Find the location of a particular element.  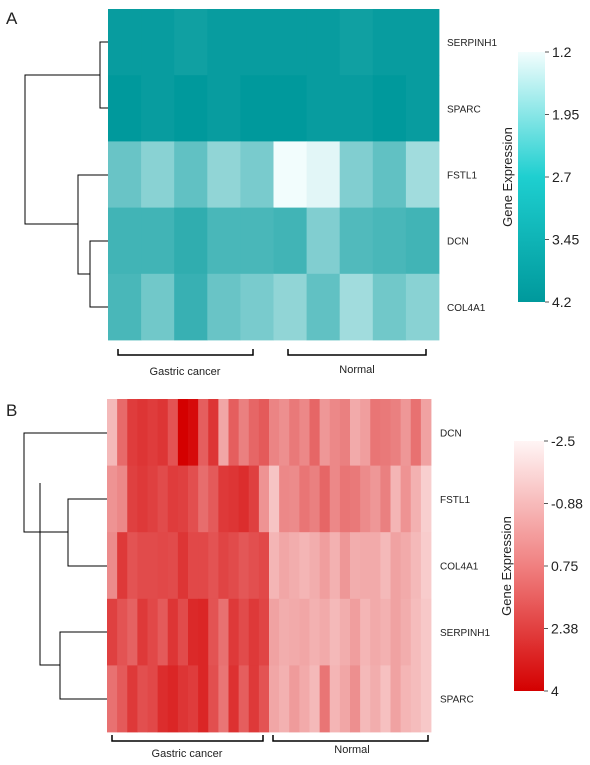

row-label-sparc: SPARC is located at coordinates (464, 109).